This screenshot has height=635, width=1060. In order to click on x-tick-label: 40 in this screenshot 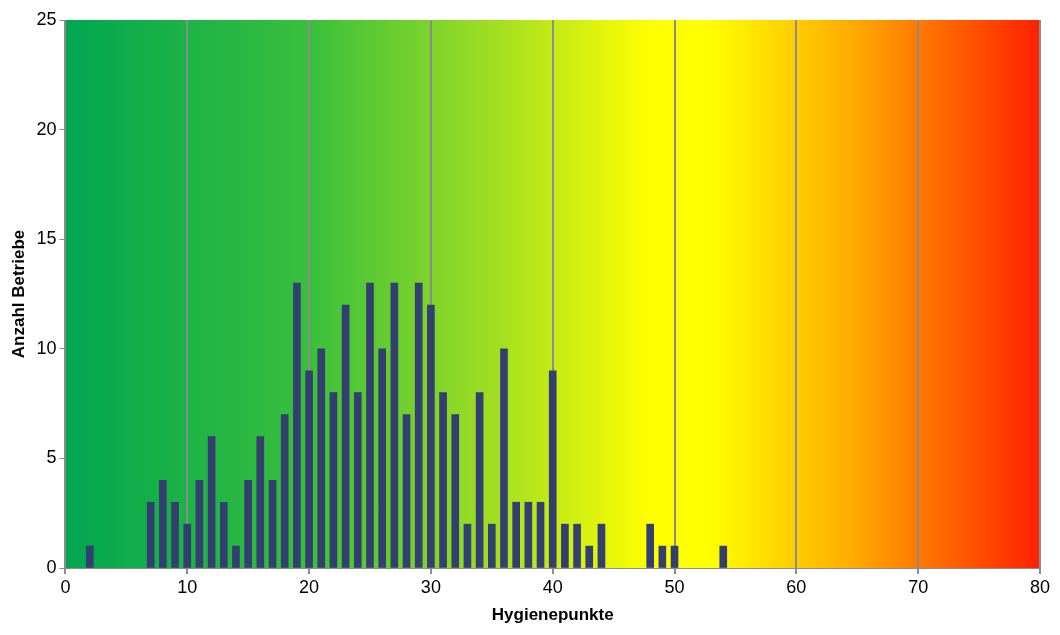, I will do `click(552, 586)`.